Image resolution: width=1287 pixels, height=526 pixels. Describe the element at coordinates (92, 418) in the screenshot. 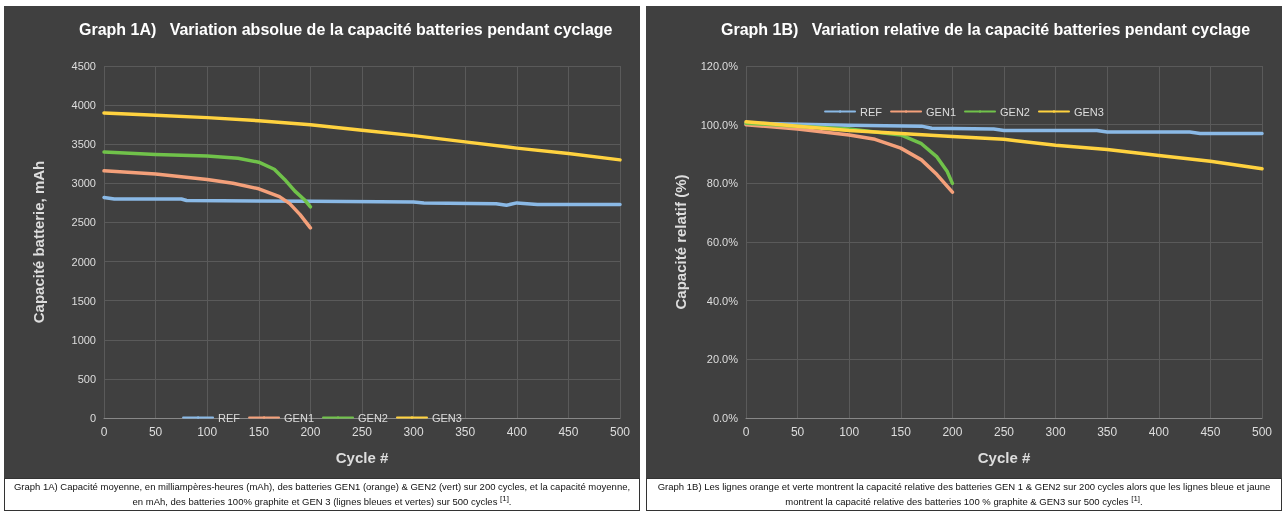

I see `y-tick-label: 0` at that location.